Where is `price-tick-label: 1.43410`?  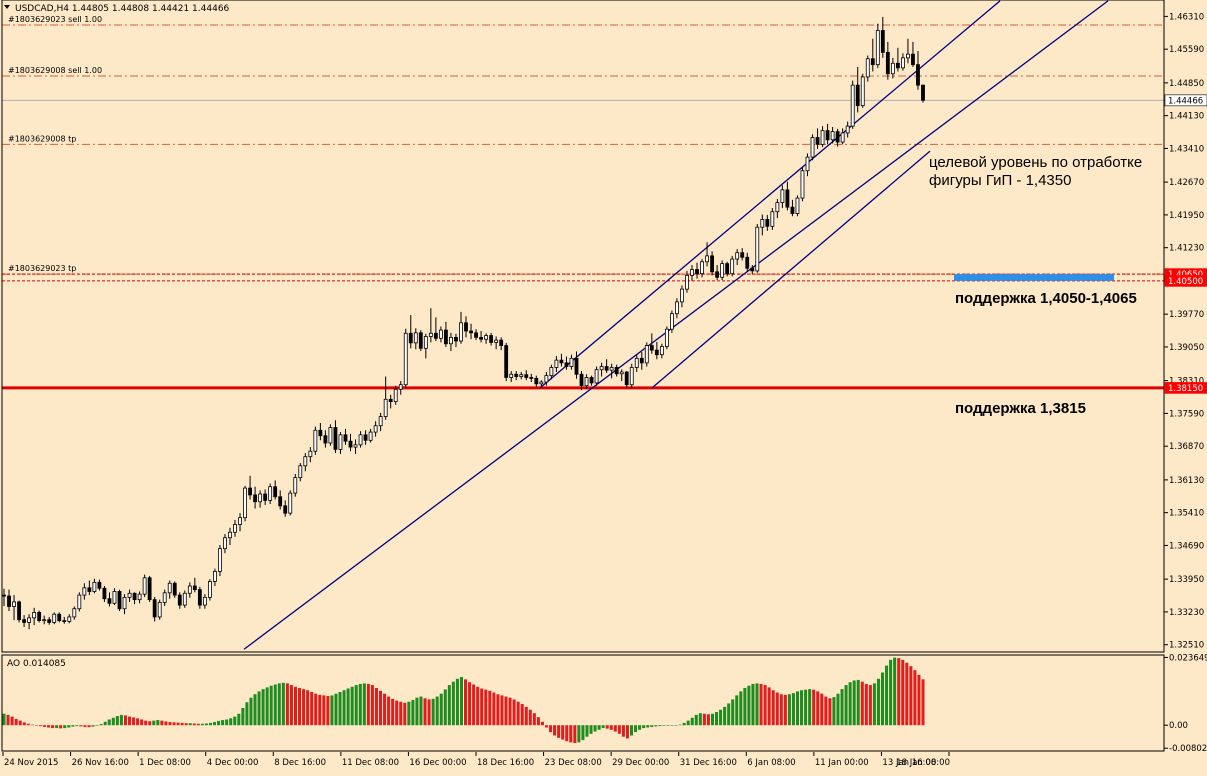 price-tick-label: 1.43410 is located at coordinates (1186, 149).